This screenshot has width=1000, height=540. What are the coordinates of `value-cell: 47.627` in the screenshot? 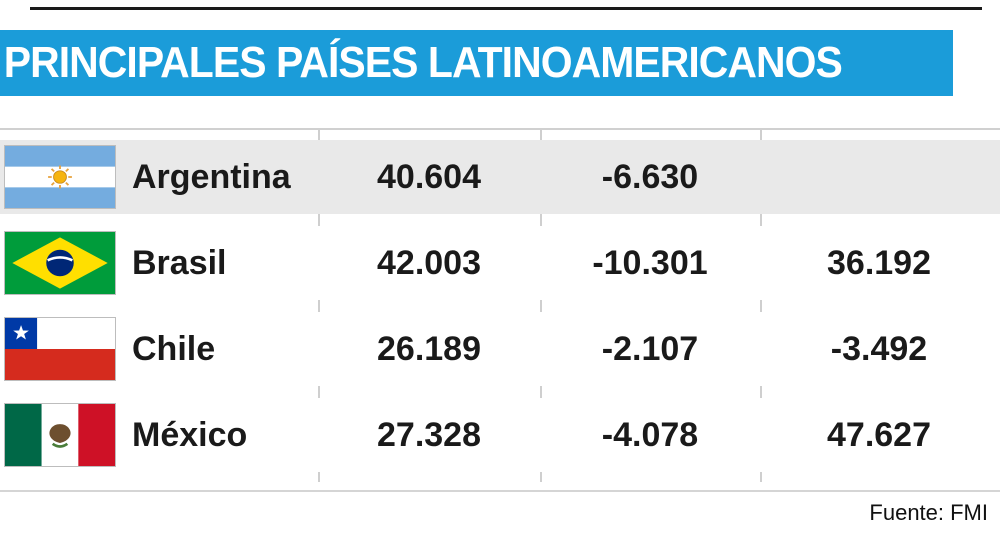 It's located at (879, 435).